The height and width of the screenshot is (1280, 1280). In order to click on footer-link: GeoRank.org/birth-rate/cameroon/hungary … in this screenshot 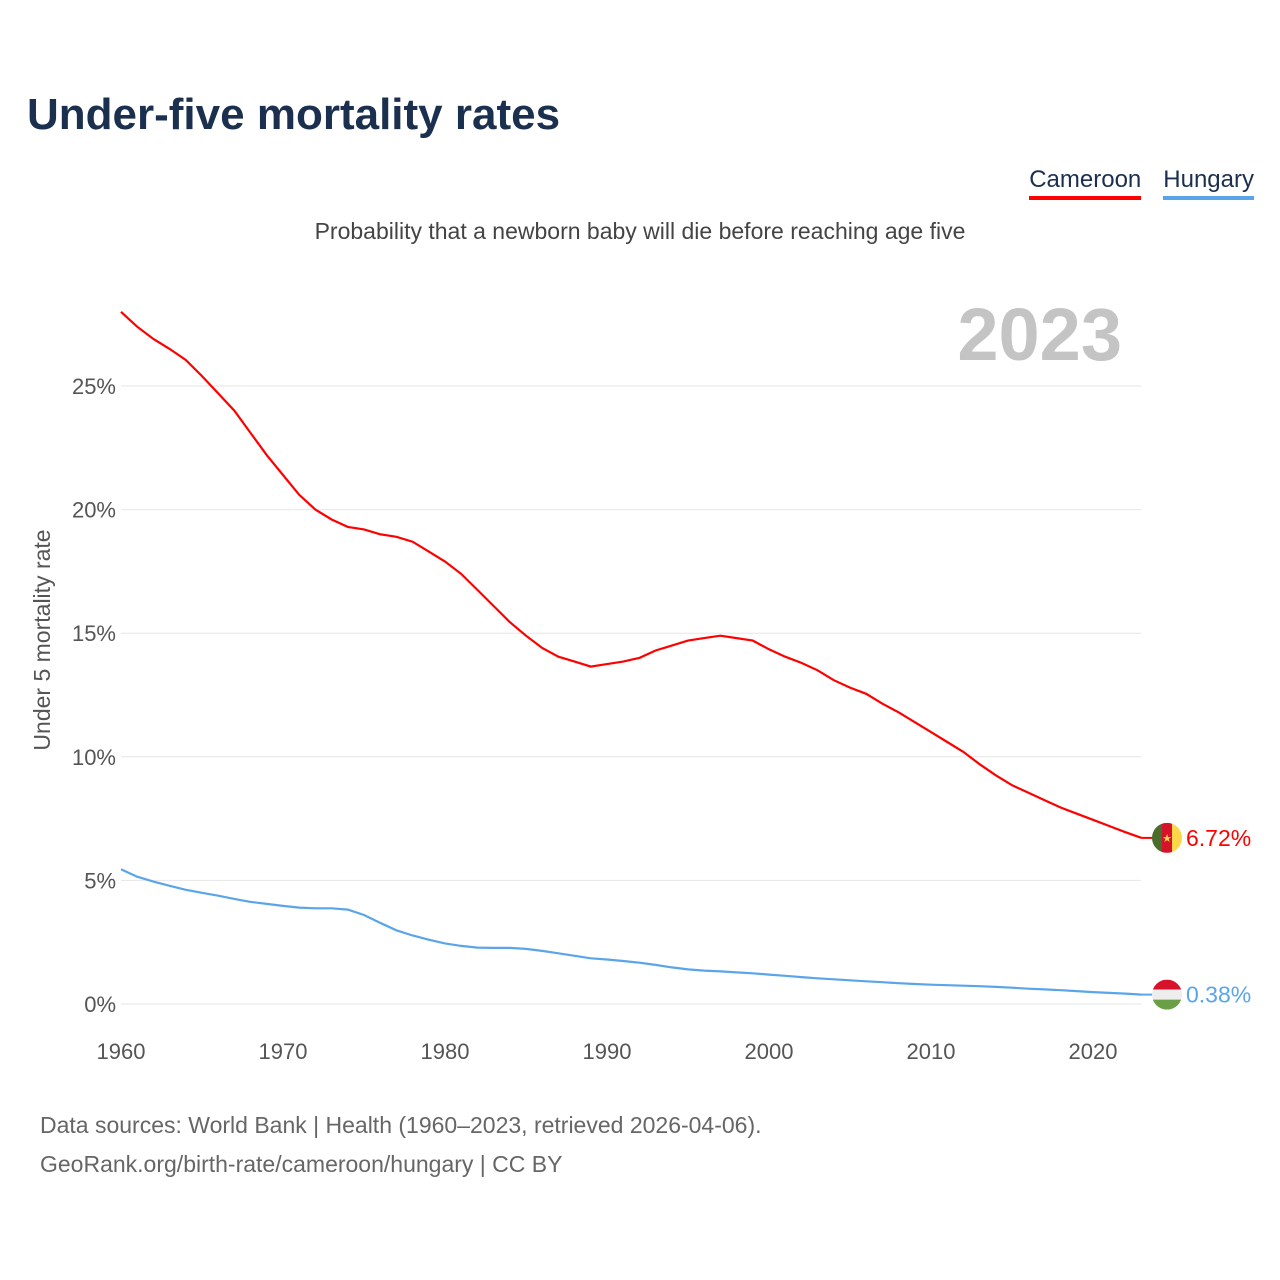, I will do `click(301, 1164)`.